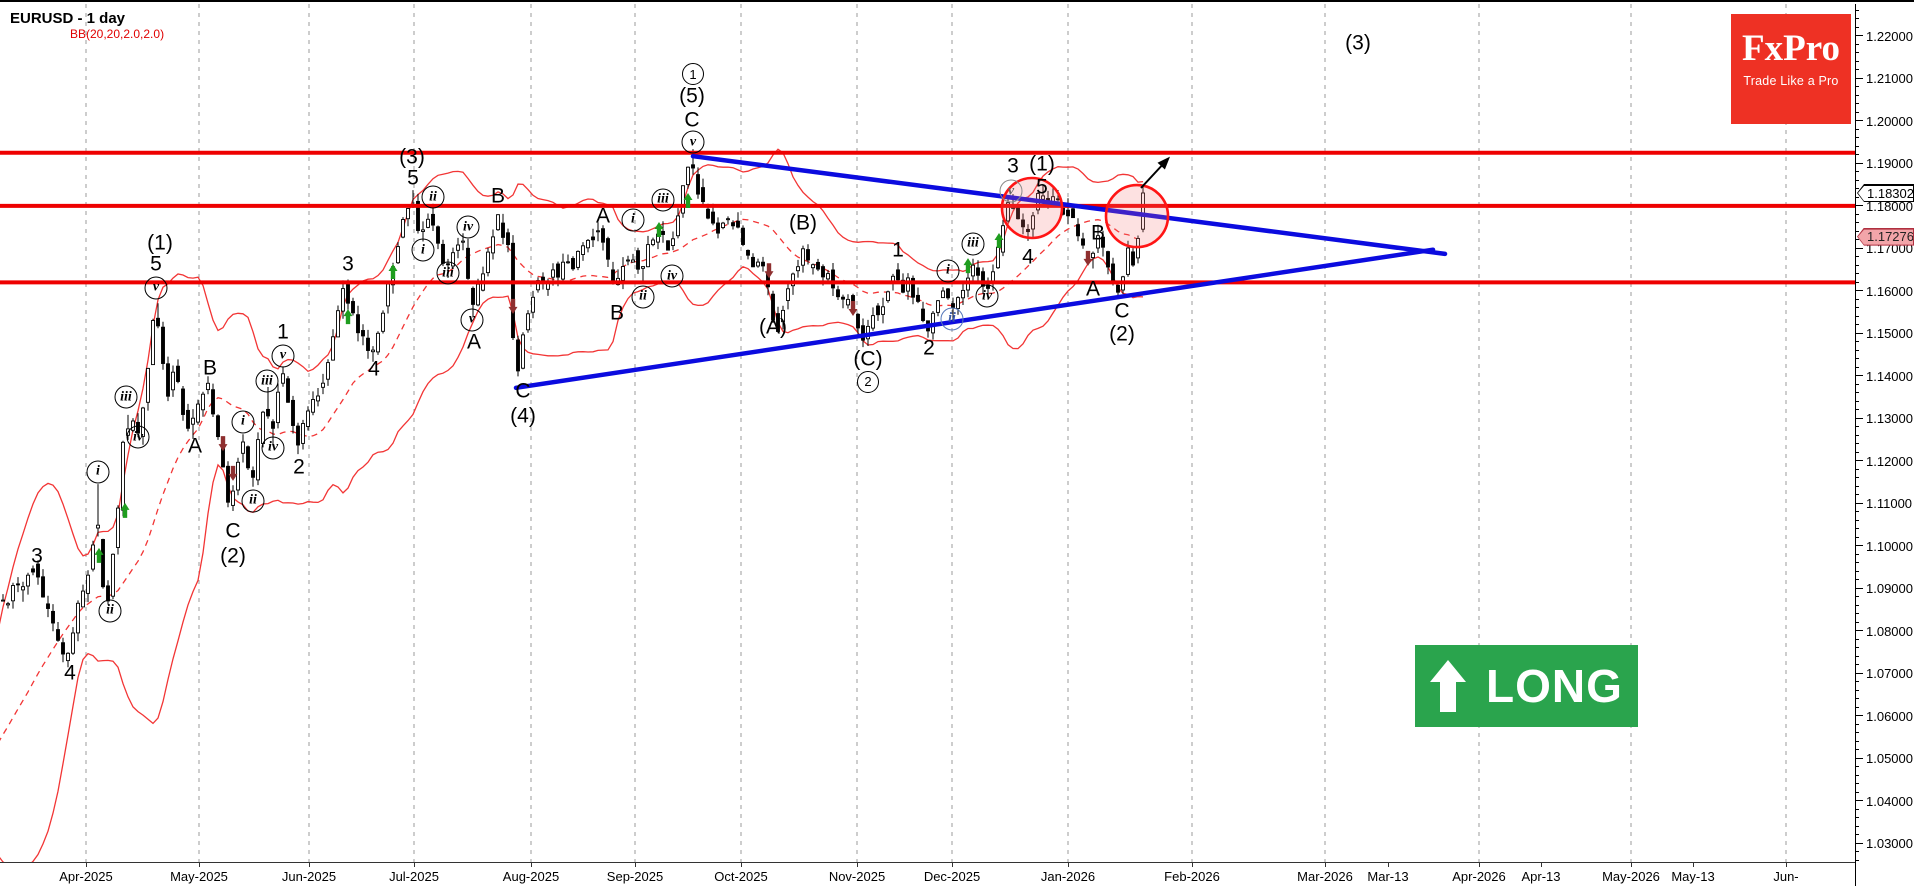  What do you see at coordinates (1889, 674) in the screenshot?
I see `price-axis-label: 1.07000` at bounding box center [1889, 674].